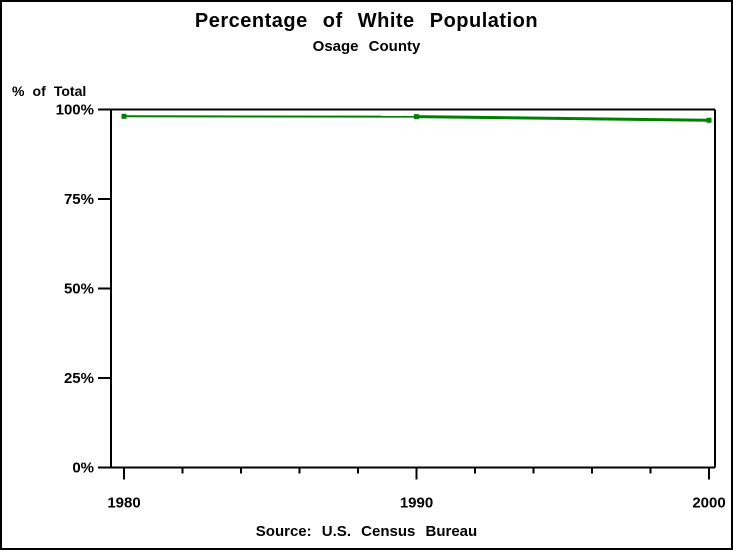  Describe the element at coordinates (83, 468) in the screenshot. I see `y-tick-label: 0%` at that location.